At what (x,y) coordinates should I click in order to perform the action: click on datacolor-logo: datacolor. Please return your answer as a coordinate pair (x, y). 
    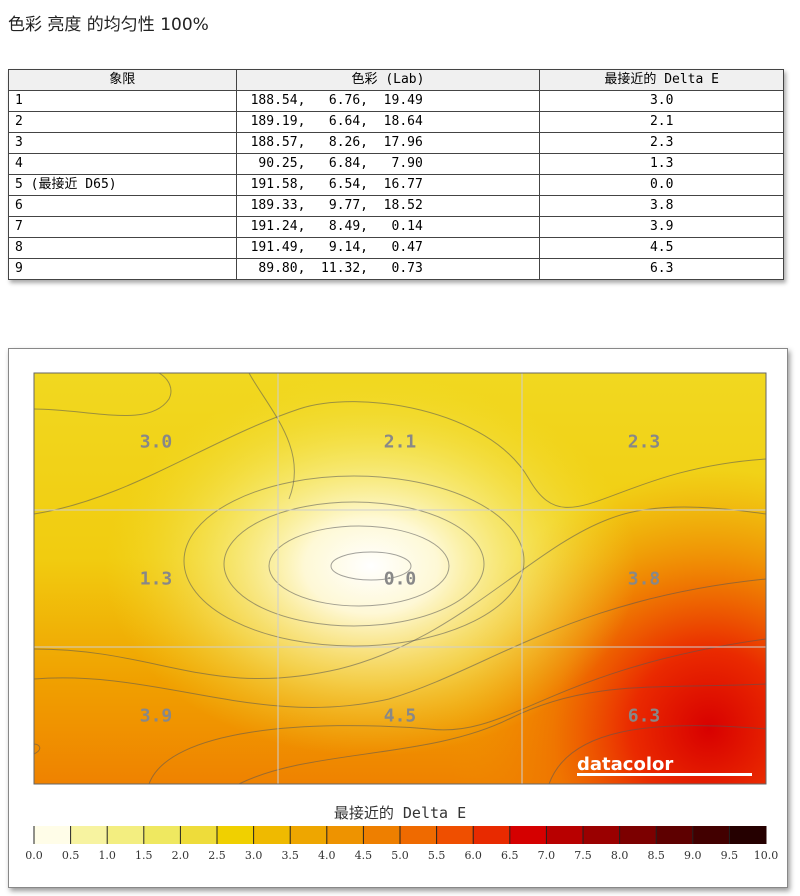
    Looking at the image, I should click on (625, 764).